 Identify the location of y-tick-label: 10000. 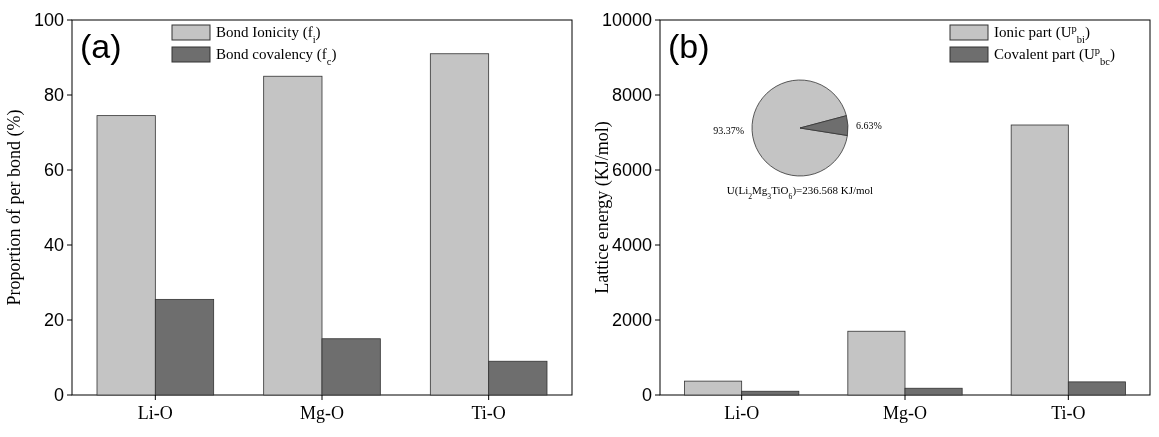
(626, 20).